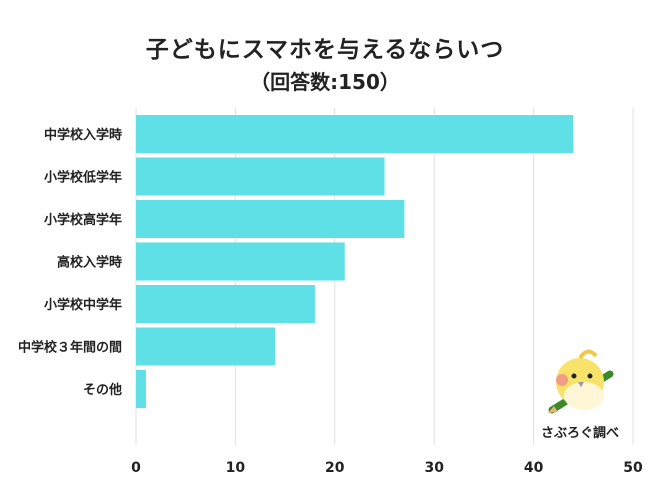  Describe the element at coordinates (83, 220) in the screenshot. I see `category-label: 小学校高学年` at that location.